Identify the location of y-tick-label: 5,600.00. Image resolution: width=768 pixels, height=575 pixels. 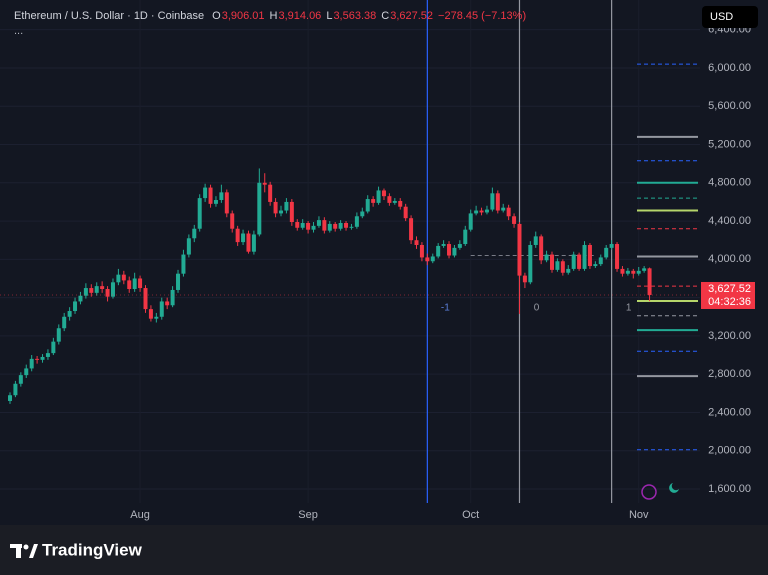
(729, 106).